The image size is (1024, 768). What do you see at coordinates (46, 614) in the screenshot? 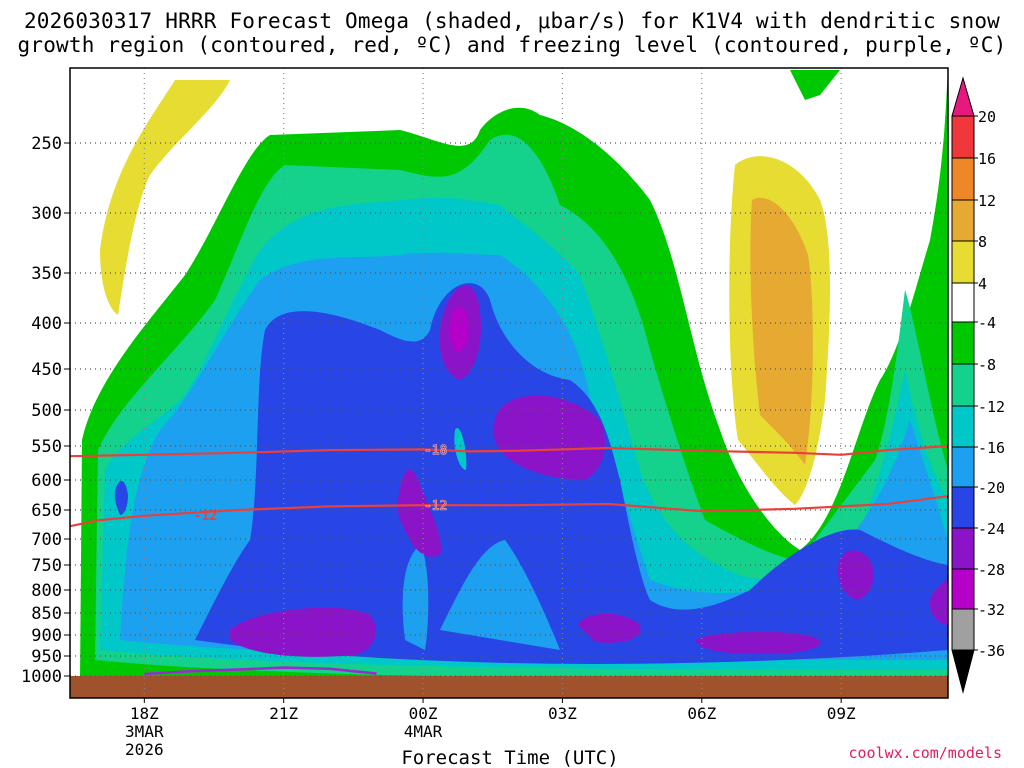
I see `y-tick-label: 850` at bounding box center [46, 614].